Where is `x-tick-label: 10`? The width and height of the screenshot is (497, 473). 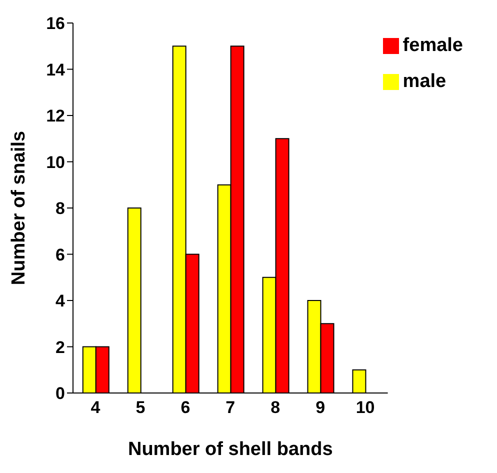 x-tick-label: 10 is located at coordinates (365, 408).